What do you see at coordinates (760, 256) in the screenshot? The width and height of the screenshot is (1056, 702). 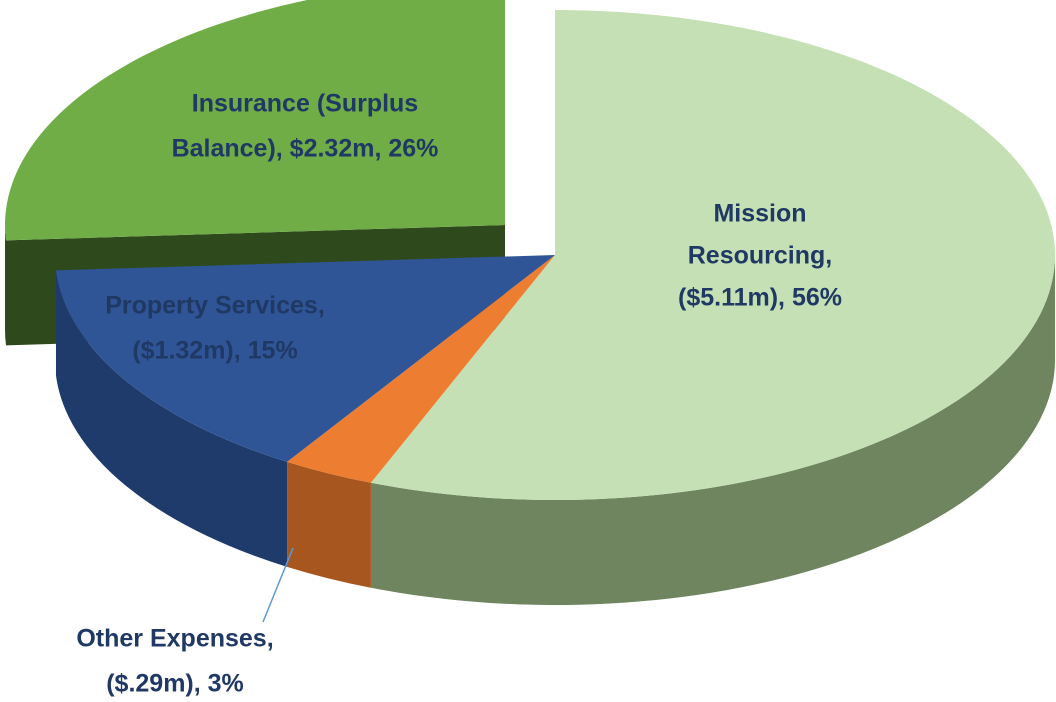 I see `data-label: Resourcing,` at bounding box center [760, 256].